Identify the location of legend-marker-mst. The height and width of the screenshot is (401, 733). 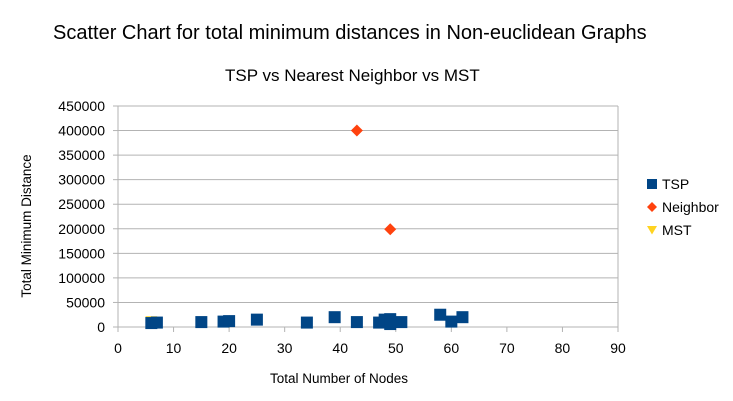
(652, 230).